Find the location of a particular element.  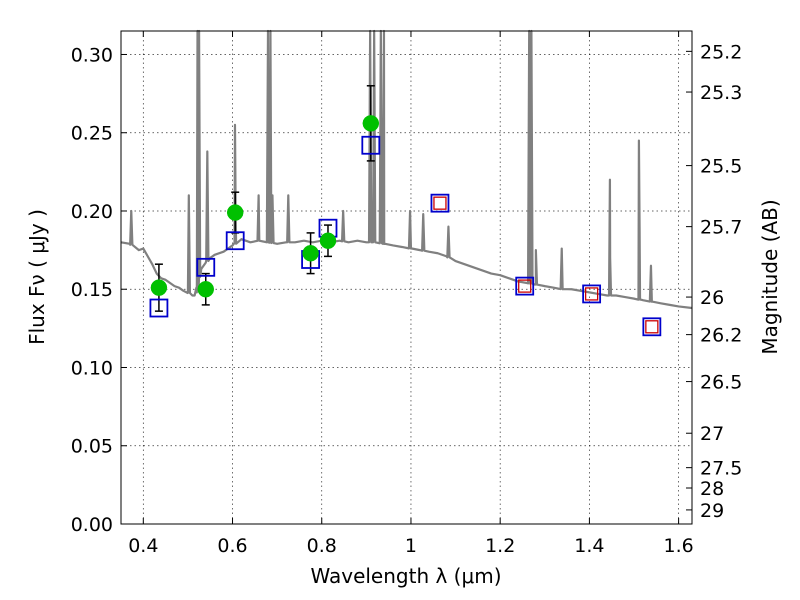

x-tick-label: 0.4 is located at coordinates (143, 546).